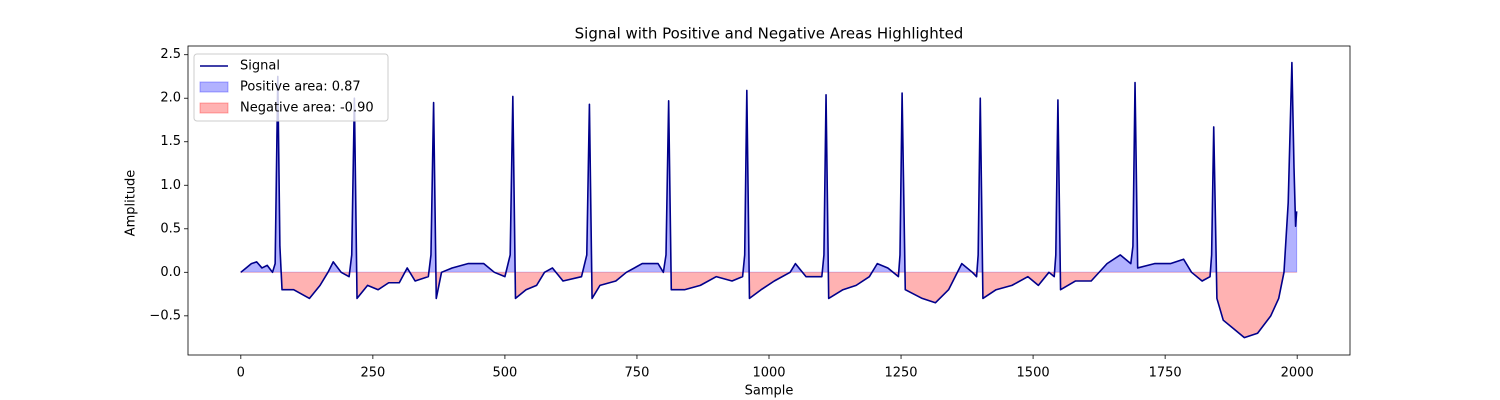 This screenshot has height=400, width=1500. What do you see at coordinates (637, 373) in the screenshot?
I see `x-tick-label: 750` at bounding box center [637, 373].